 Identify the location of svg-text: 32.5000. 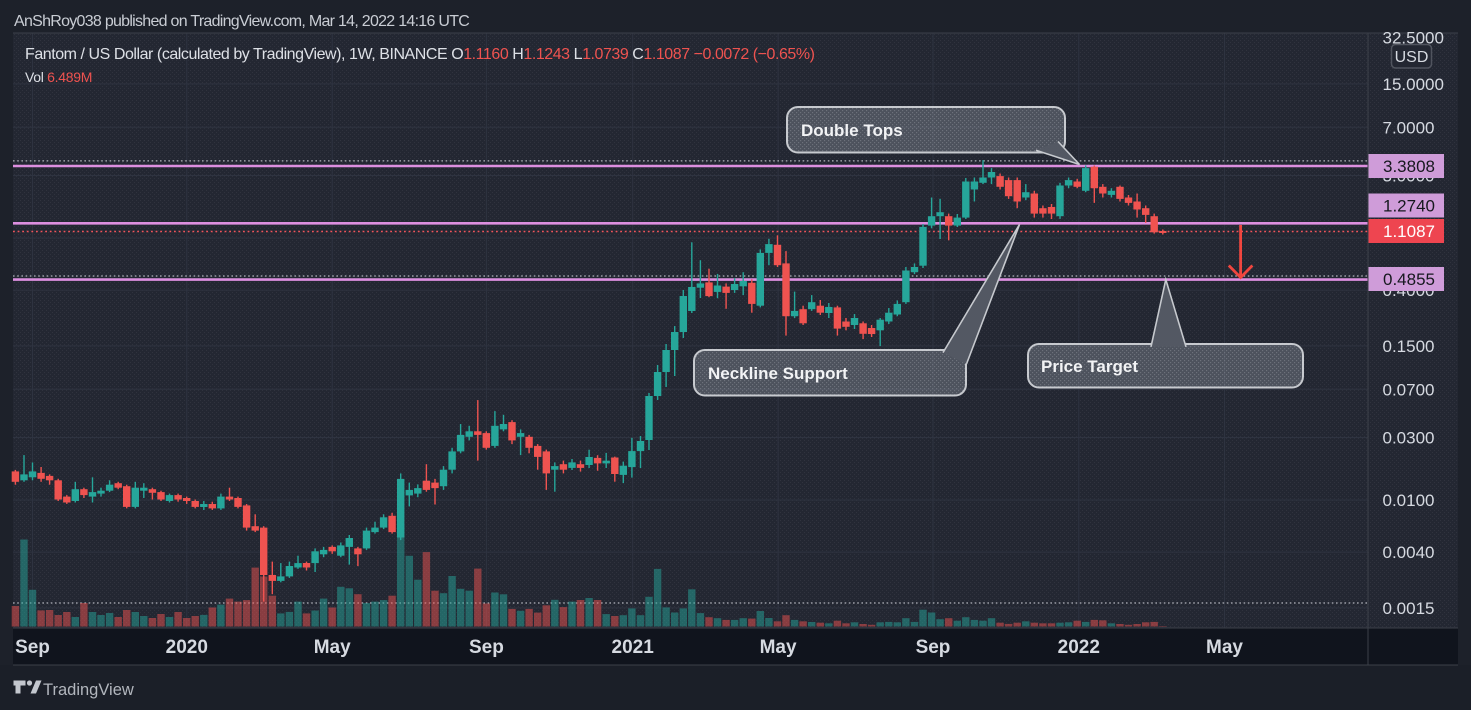
(1413, 38).